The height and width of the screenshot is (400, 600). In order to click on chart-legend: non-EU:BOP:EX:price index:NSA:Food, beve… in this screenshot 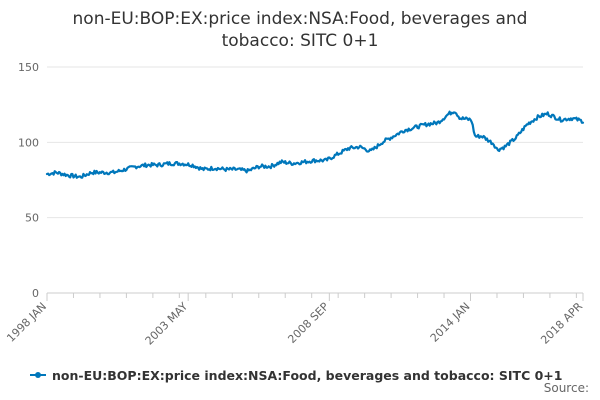, I will do `click(296, 375)`.